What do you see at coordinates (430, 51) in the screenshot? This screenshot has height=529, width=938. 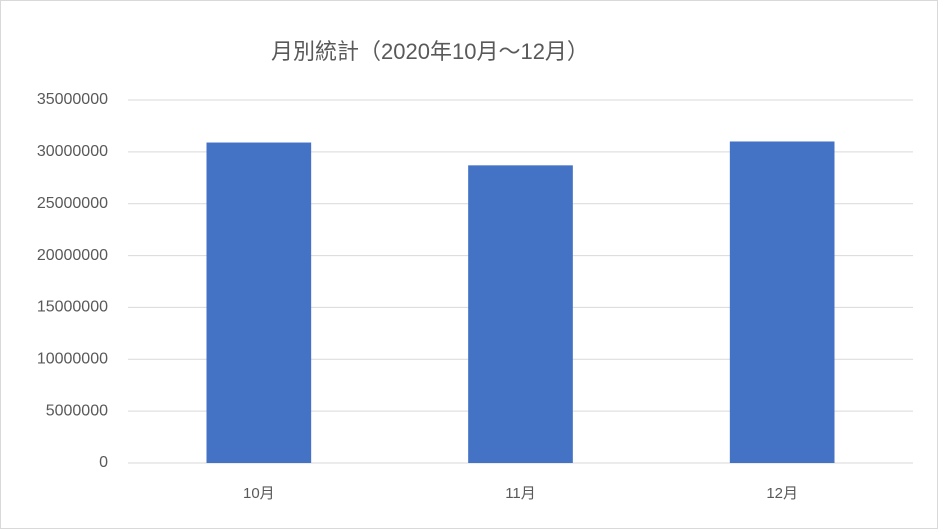 I see `chart-title: 月別統計（2020年10月～12月）` at bounding box center [430, 51].